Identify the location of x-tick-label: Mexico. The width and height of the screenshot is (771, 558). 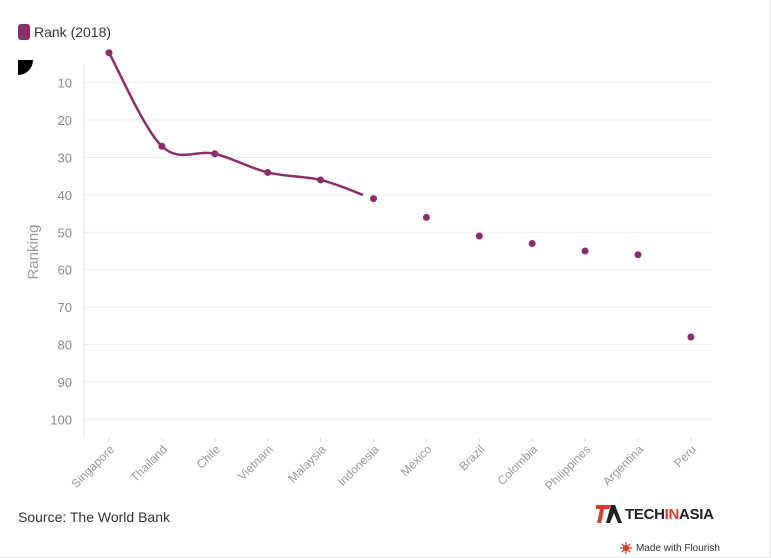
(416, 460).